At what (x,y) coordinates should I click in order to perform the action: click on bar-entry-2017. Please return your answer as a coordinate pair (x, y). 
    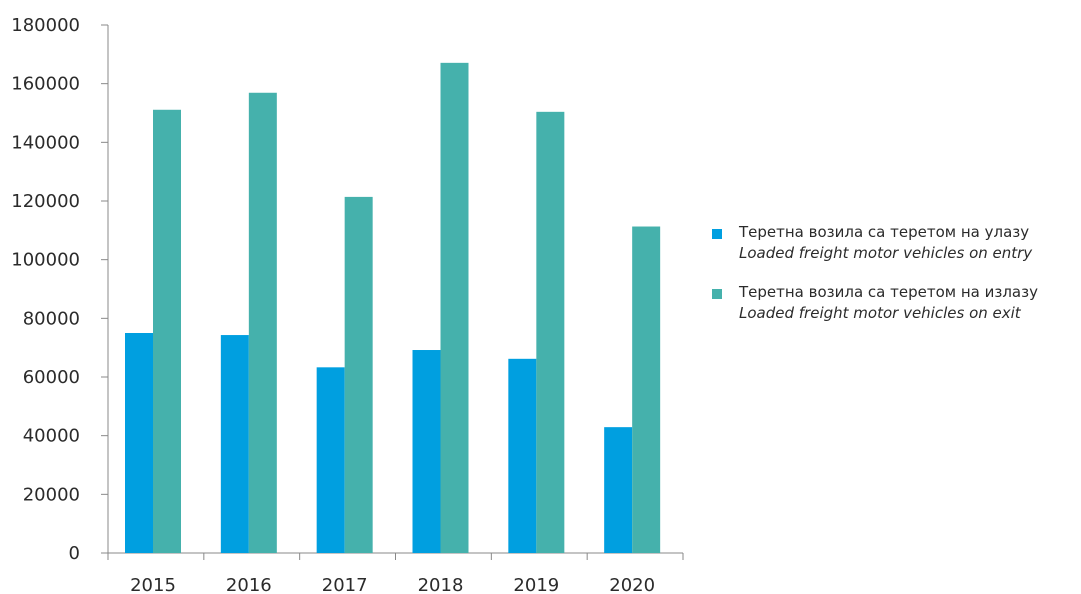
    Looking at the image, I should click on (330, 460).